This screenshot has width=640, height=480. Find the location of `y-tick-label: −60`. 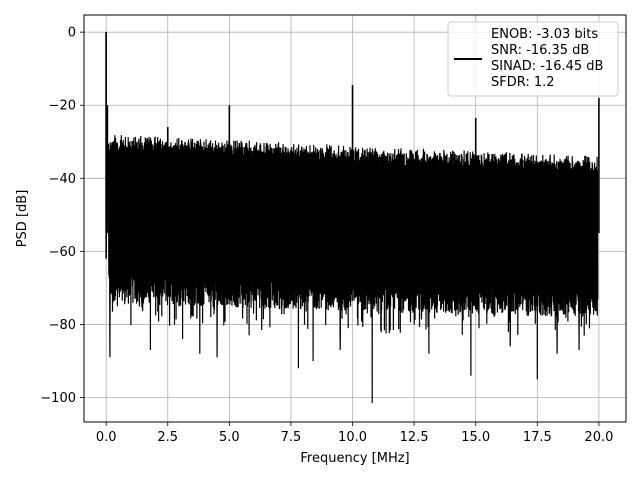

y-tick-label: −60 is located at coordinates (62, 252).